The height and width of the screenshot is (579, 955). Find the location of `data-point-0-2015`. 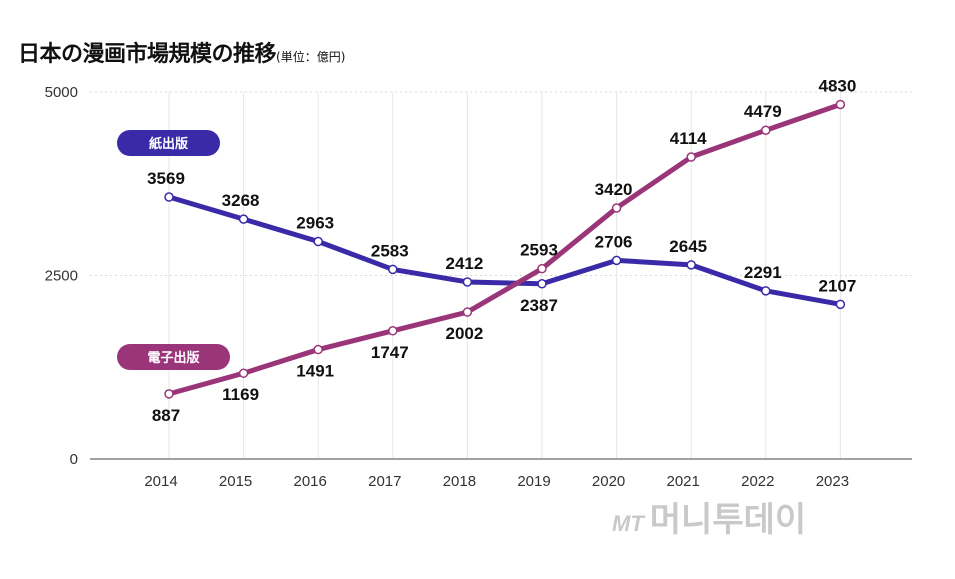

data-point-0-2015 is located at coordinates (243, 219).